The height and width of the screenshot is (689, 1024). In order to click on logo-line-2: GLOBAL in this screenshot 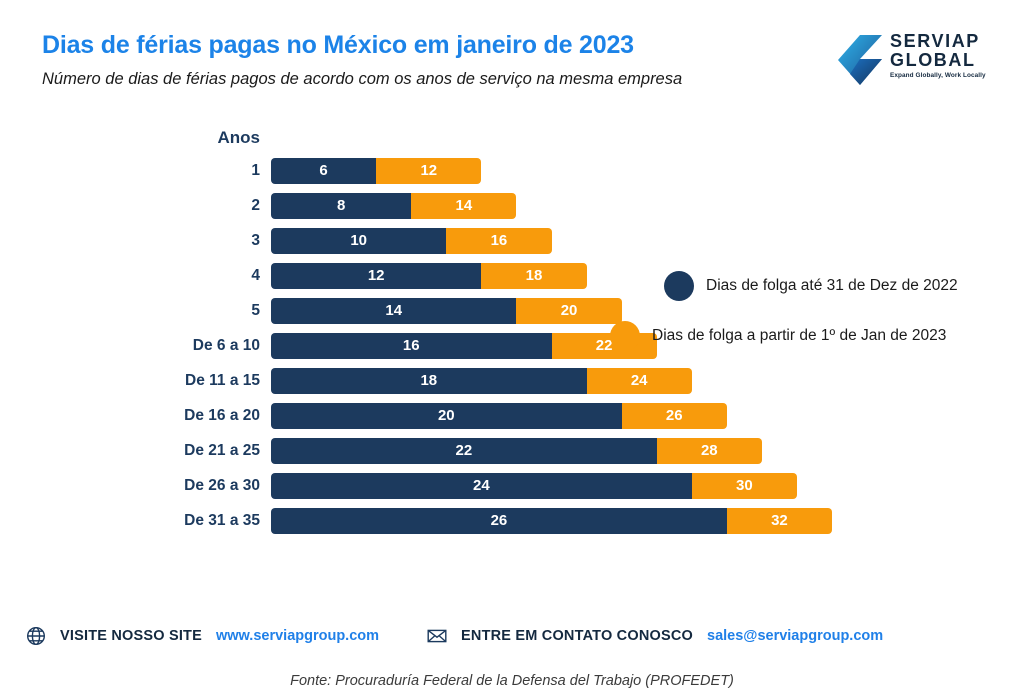, I will do `click(933, 60)`.